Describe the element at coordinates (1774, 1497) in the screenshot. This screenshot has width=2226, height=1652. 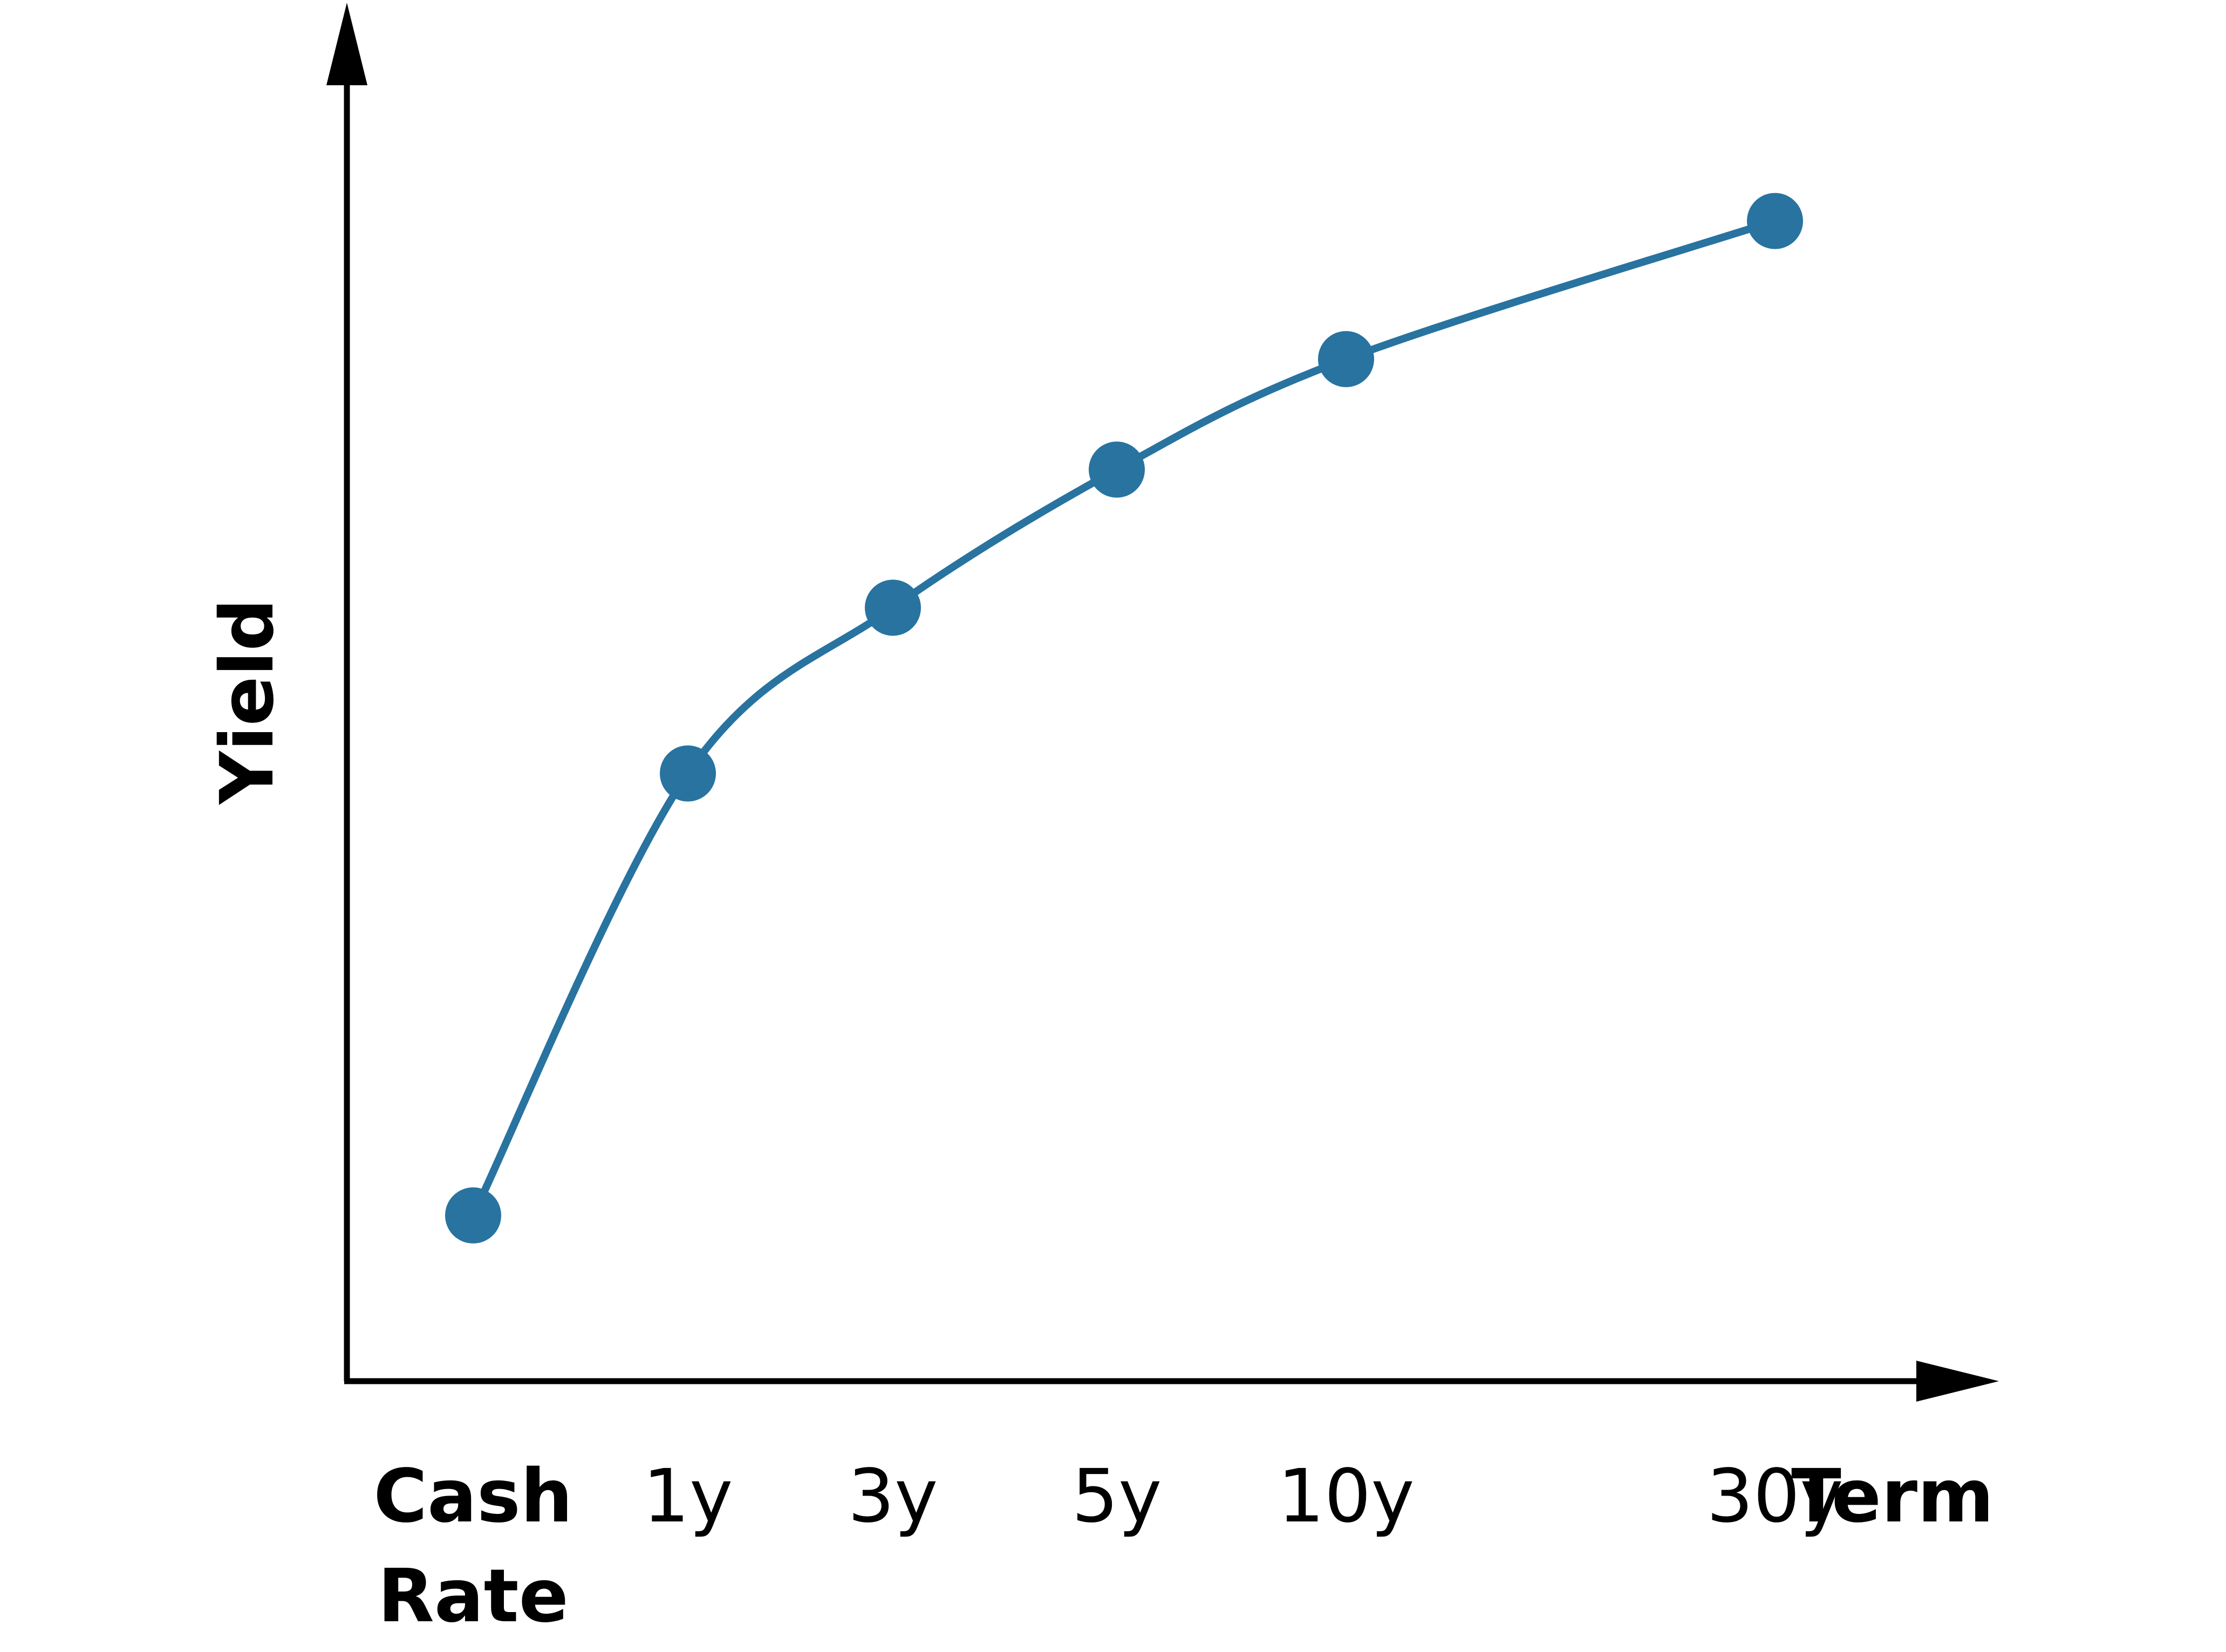
I see `x-tick-label-30y: 30y` at that location.